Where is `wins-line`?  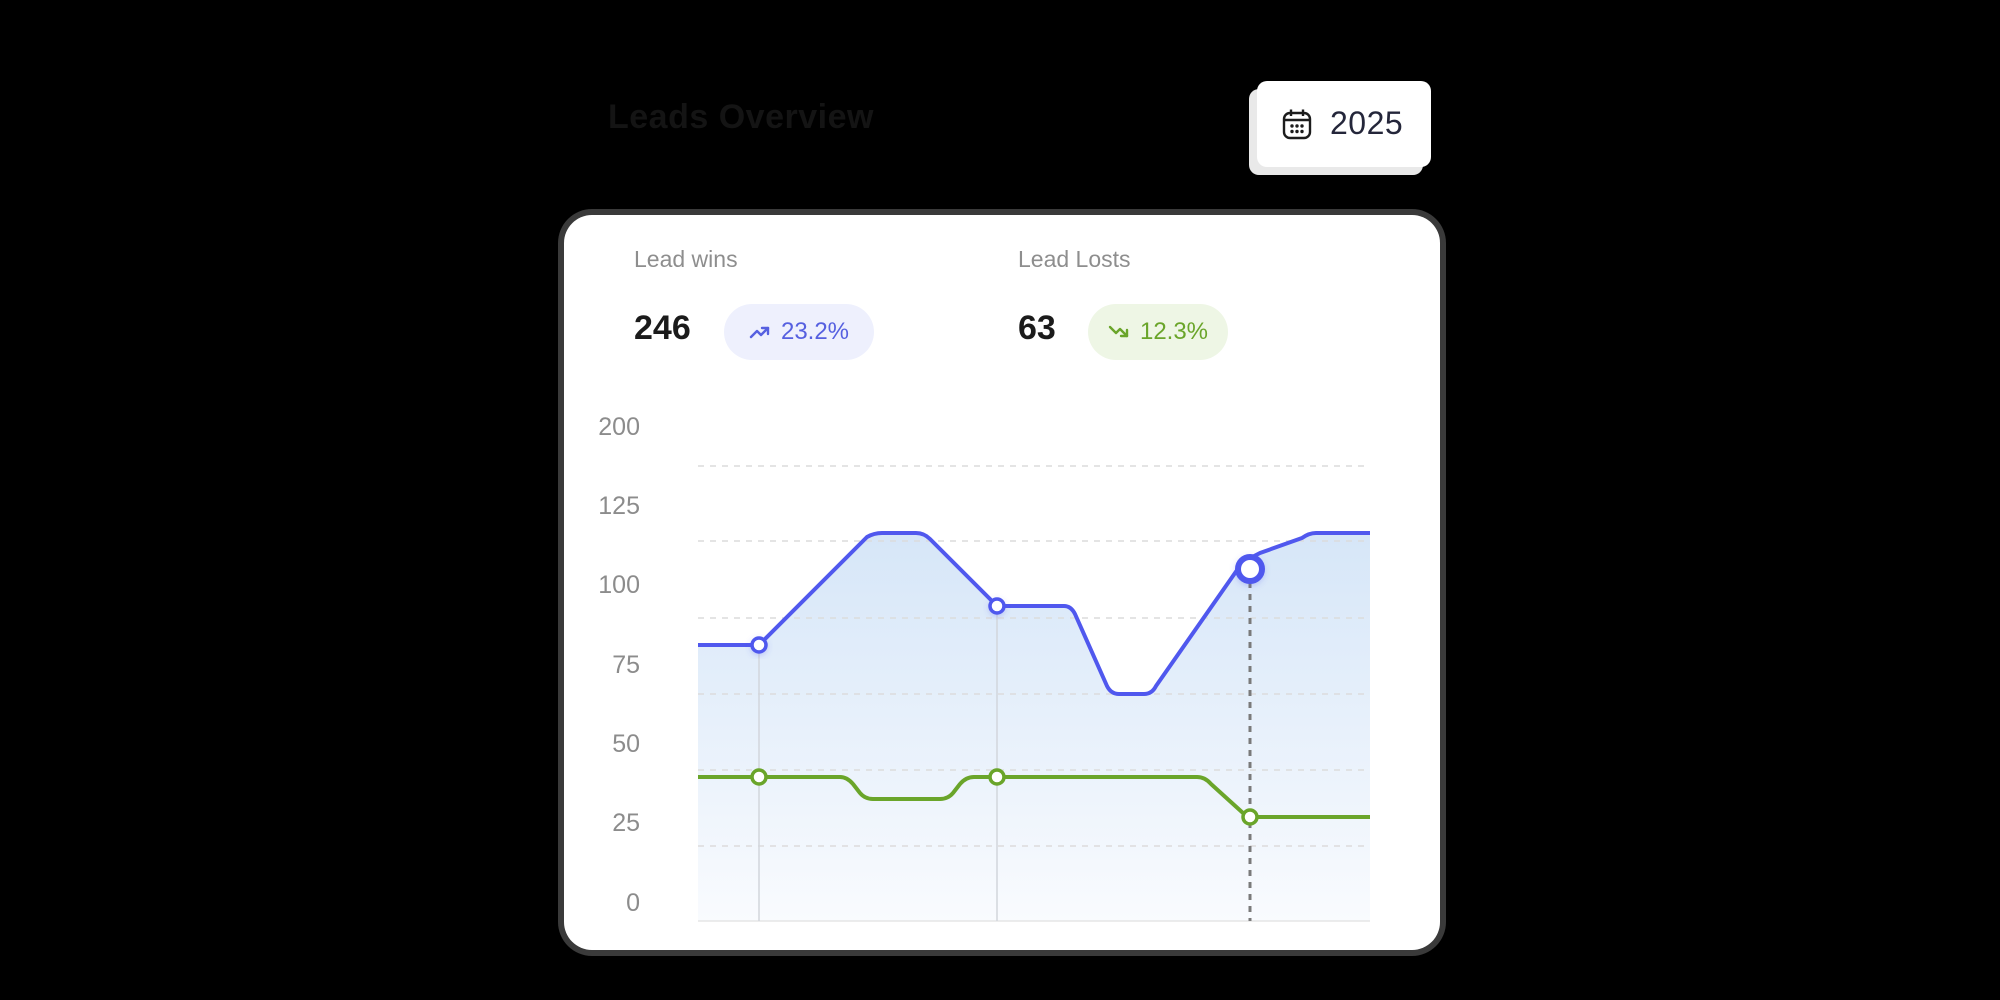 wins-line is located at coordinates (1034, 613).